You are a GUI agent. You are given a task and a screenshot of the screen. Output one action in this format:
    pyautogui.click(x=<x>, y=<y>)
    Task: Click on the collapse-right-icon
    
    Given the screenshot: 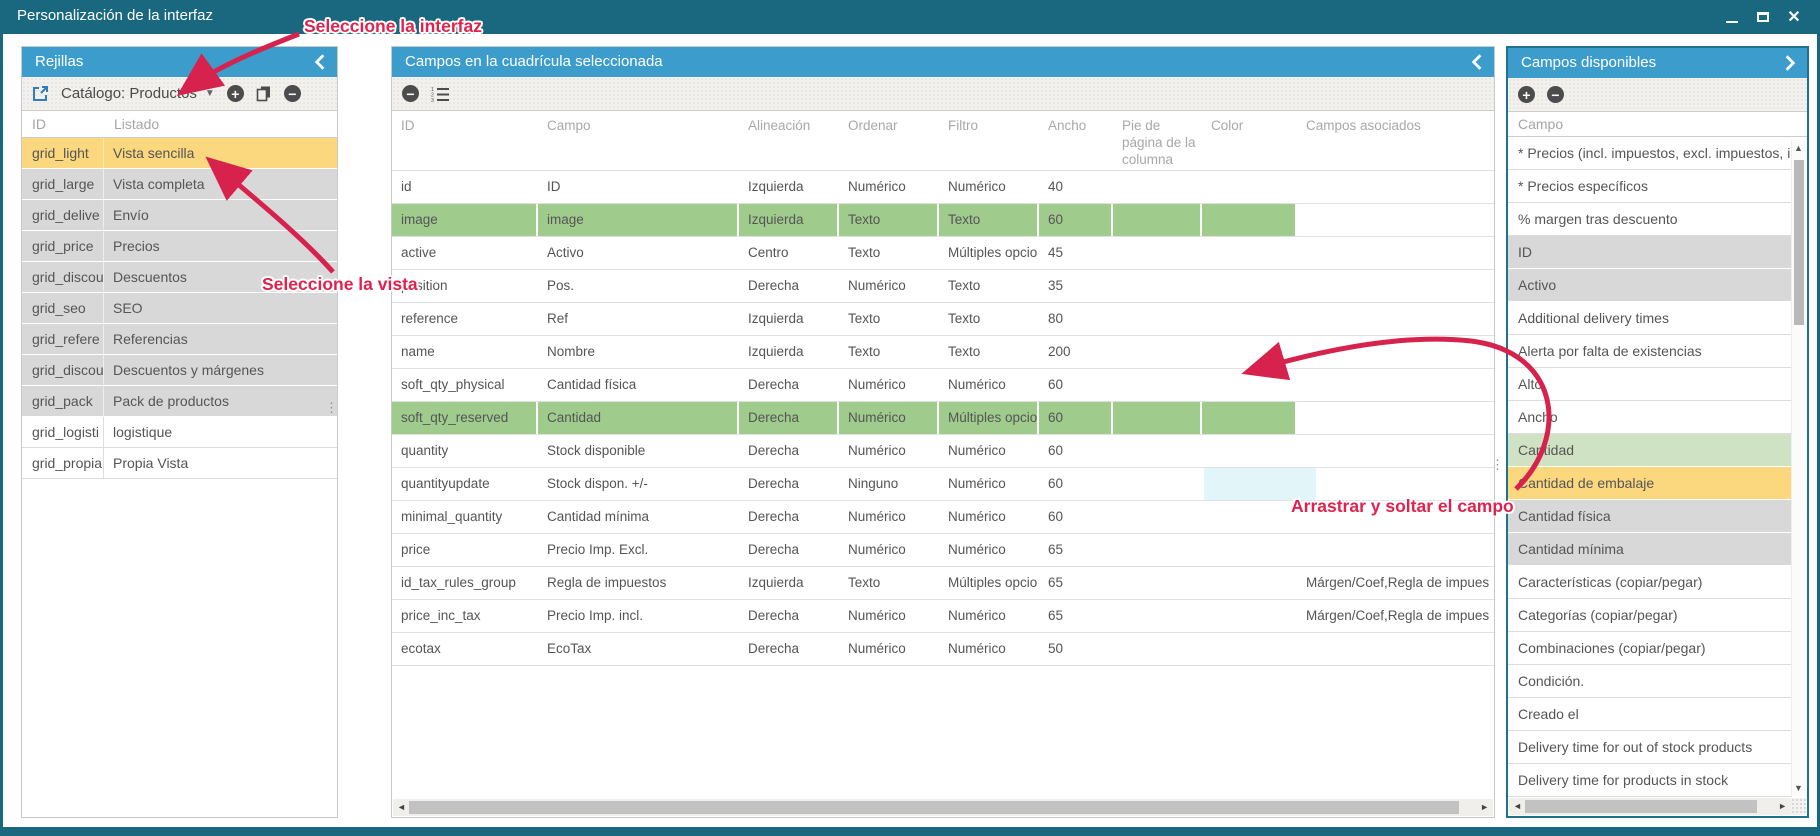 What is the action you would take?
    pyautogui.click(x=1790, y=63)
    